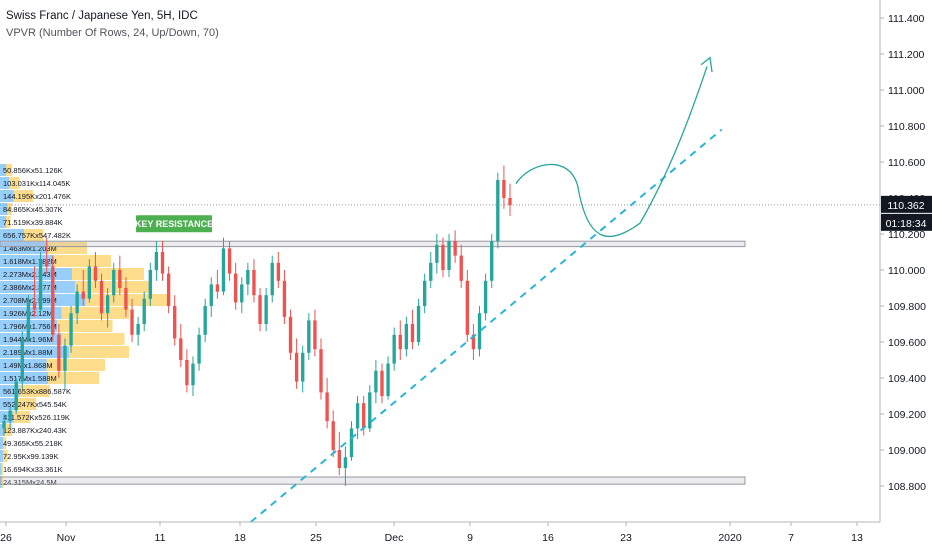 This screenshot has width=932, height=550. I want to click on y-tick-label: 109.400, so click(907, 379).